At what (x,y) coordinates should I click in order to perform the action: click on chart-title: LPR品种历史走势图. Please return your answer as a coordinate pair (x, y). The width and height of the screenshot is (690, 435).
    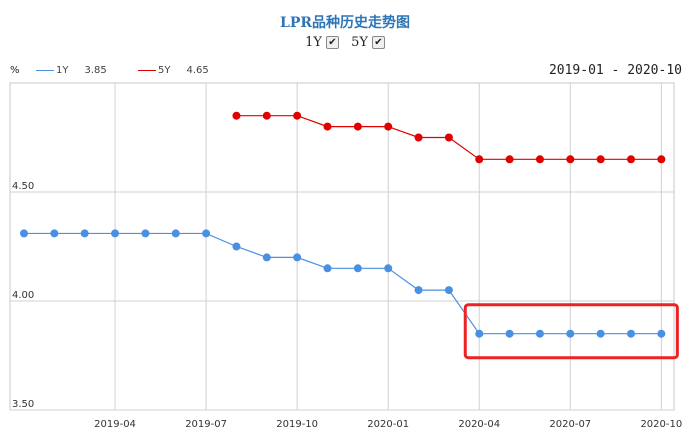
    Looking at the image, I should click on (344, 23).